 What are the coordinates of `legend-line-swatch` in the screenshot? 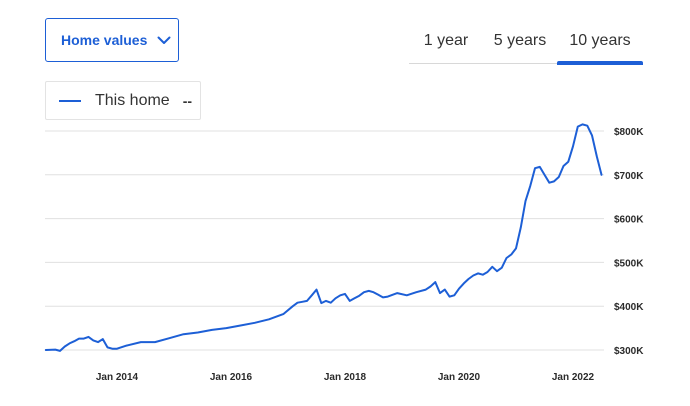 It's located at (70, 100).